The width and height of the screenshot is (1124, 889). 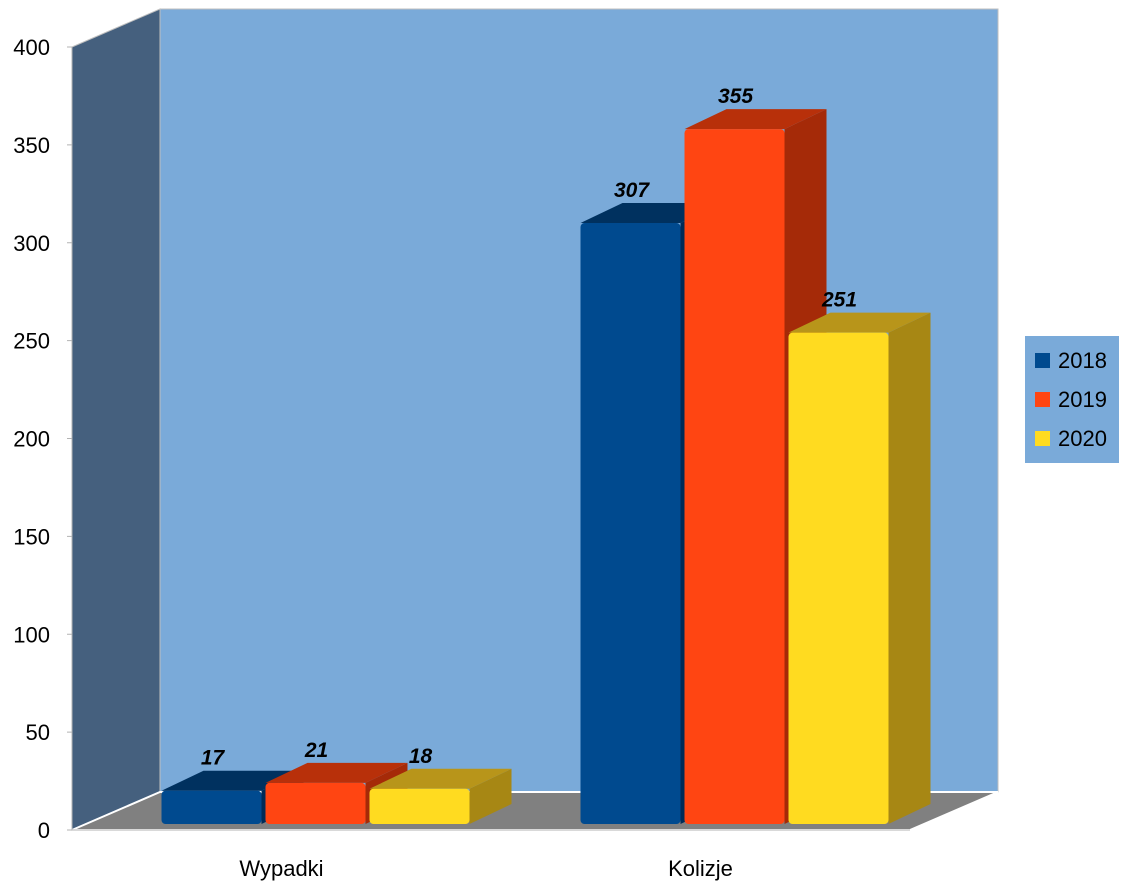 What do you see at coordinates (1082, 360) in the screenshot?
I see `legend-label: 2018` at bounding box center [1082, 360].